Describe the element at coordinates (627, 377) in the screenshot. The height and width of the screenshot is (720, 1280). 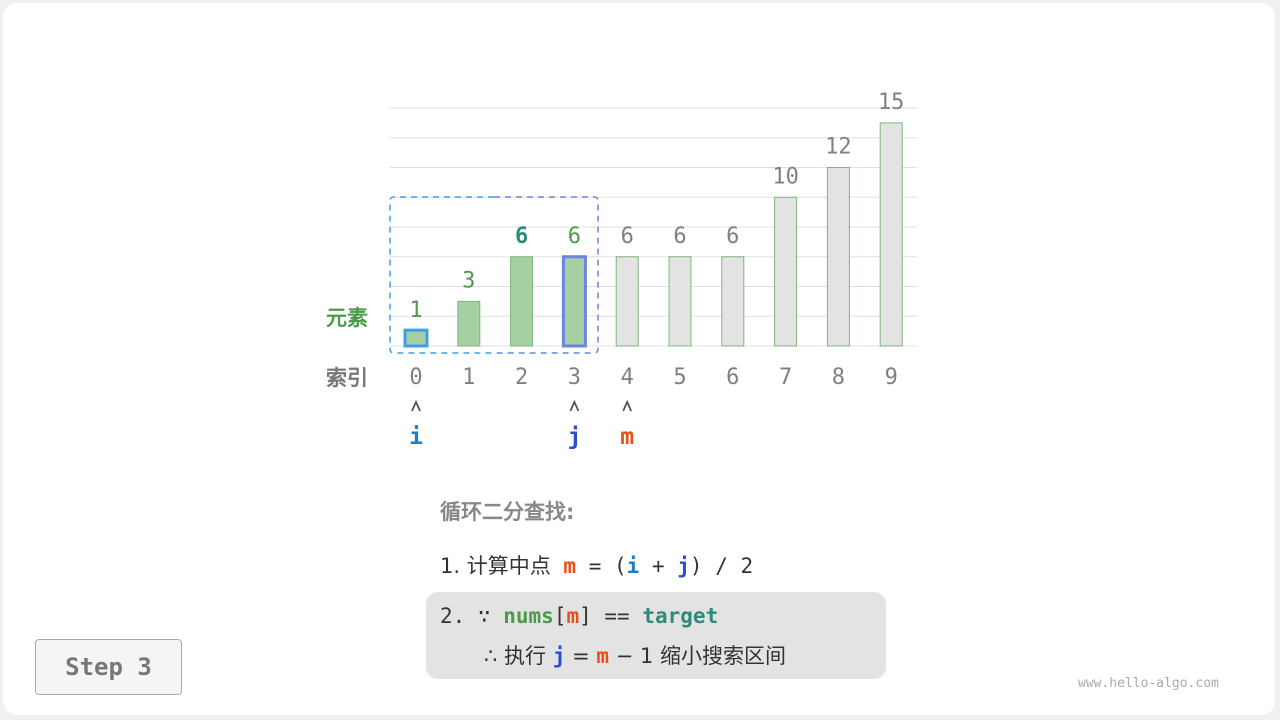
I see `index-label: 4` at that location.